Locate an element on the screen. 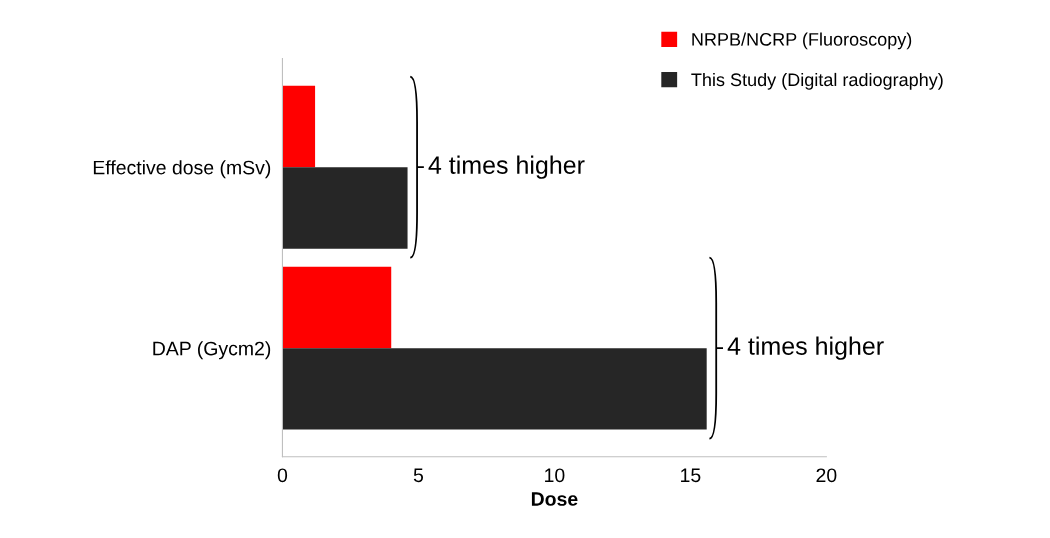 This screenshot has height=538, width=1050. x-tick-label: 0 is located at coordinates (282, 475).